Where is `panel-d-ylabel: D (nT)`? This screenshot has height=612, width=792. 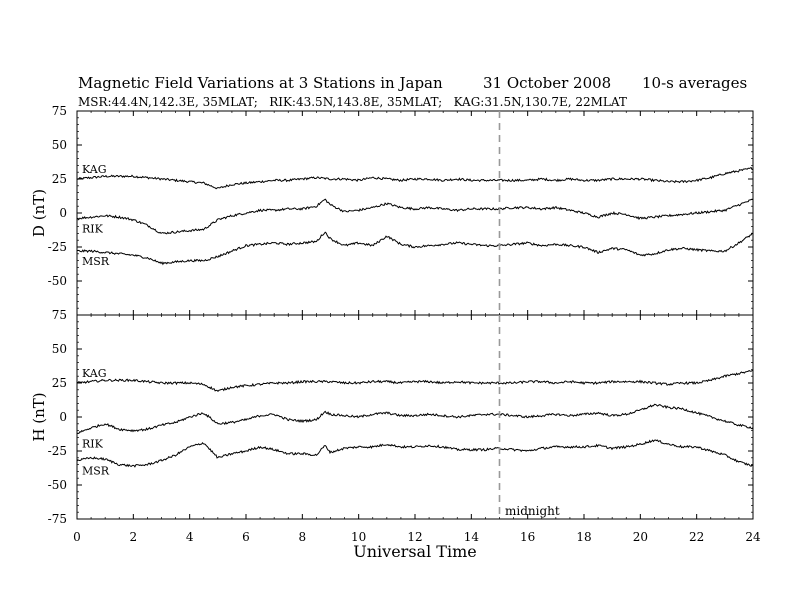
panel-d-ylabel: D (nT) is located at coordinates (39, 213).